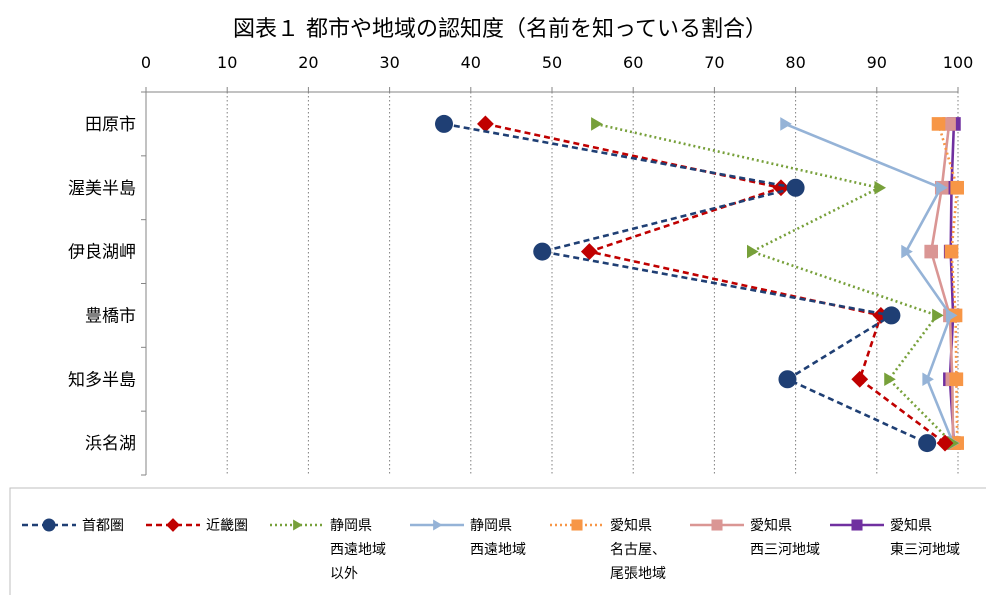  Describe the element at coordinates (638, 550) in the screenshot. I see `legend-label: 名古屋、` at that location.